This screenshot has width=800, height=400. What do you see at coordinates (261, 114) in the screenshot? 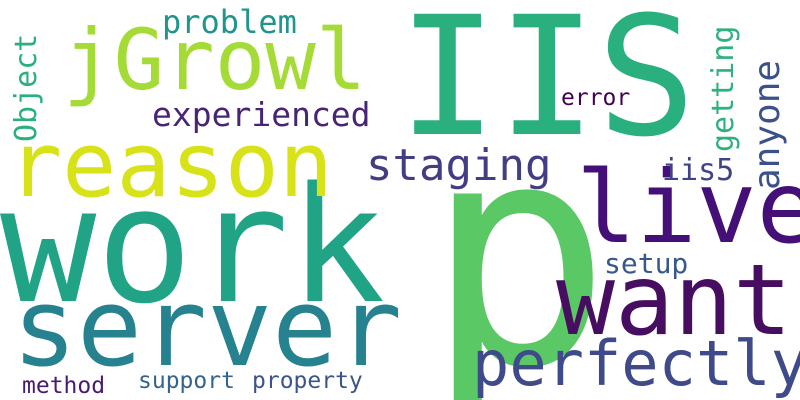
I see `word-experienced: experienced` at bounding box center [261, 114].